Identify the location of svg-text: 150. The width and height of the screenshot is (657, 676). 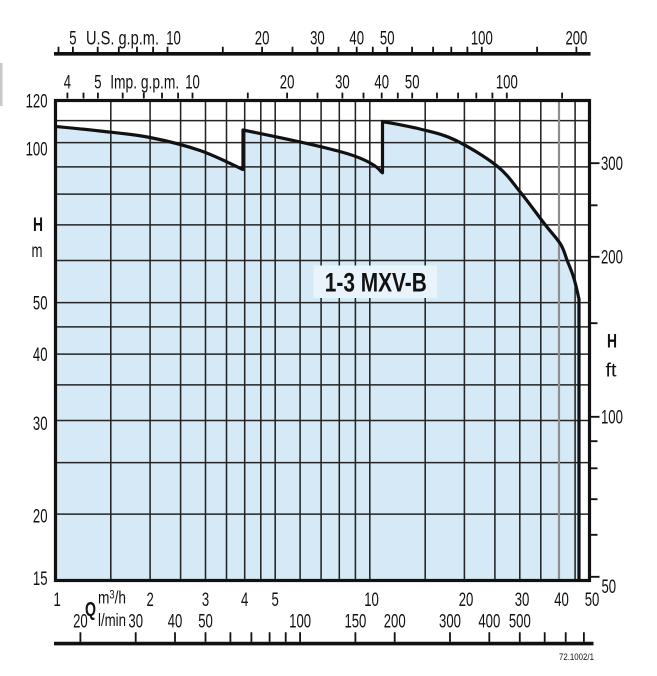
(355, 621).